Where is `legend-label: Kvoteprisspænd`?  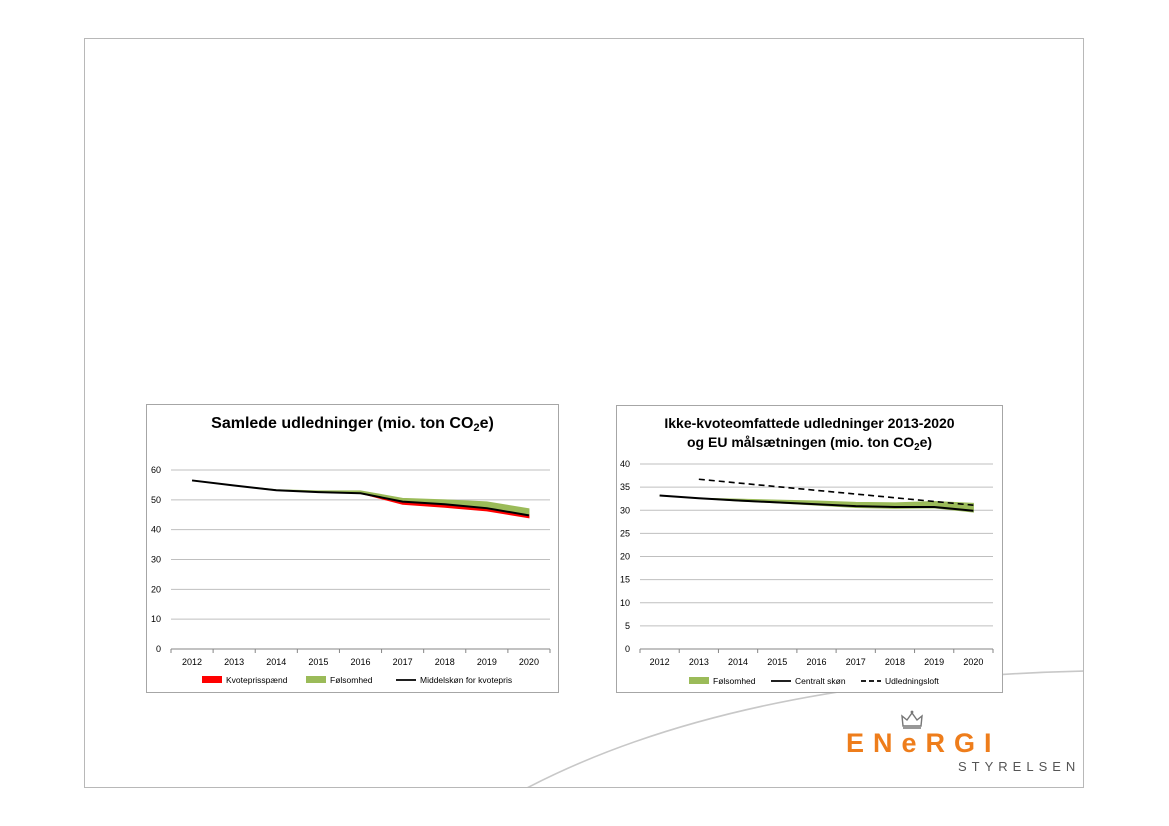 legend-label: Kvoteprisspænd is located at coordinates (257, 680).